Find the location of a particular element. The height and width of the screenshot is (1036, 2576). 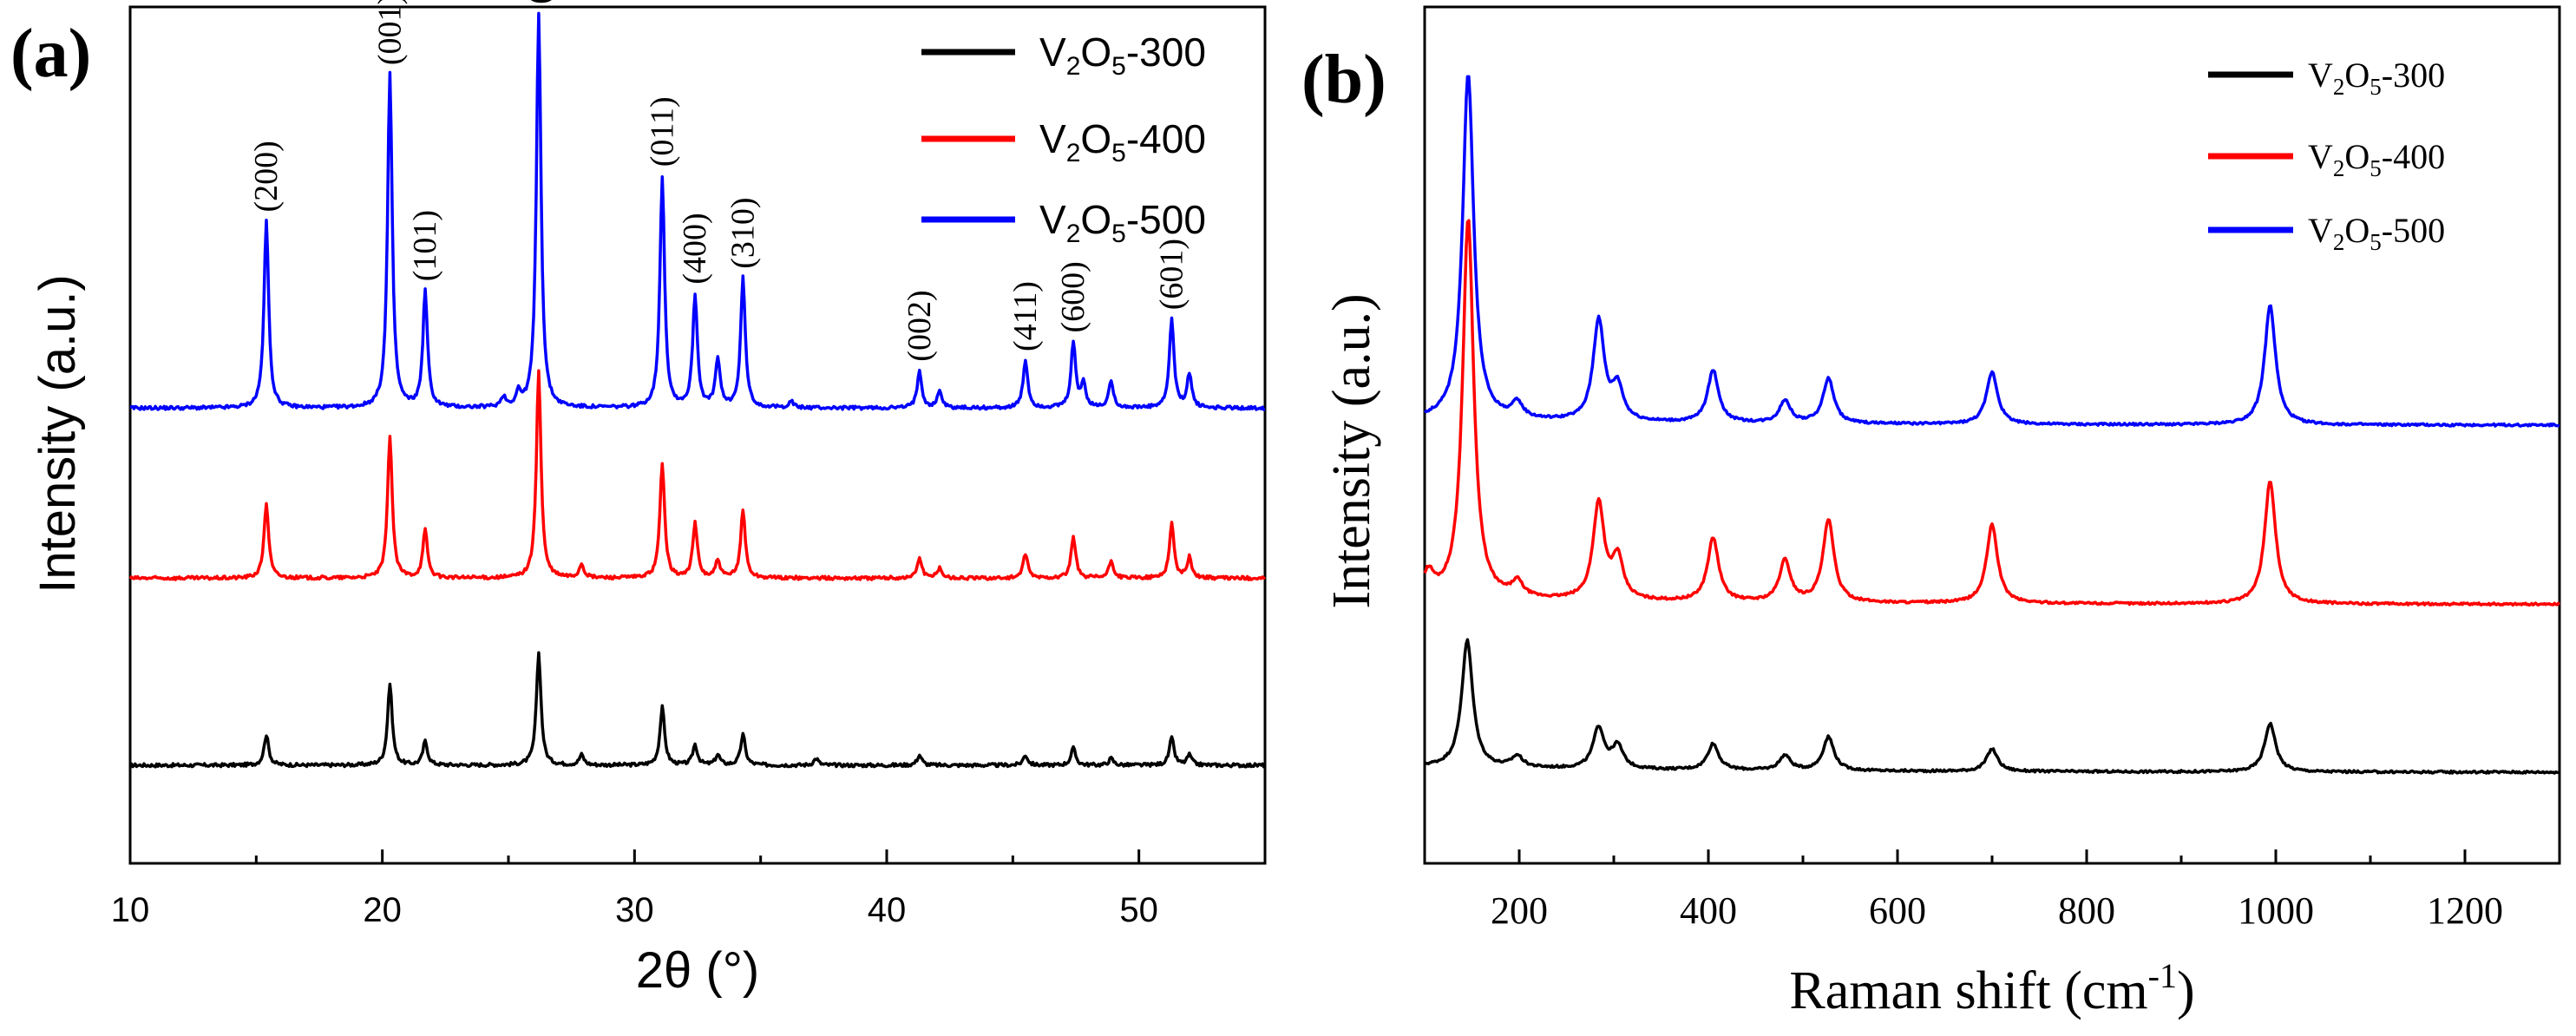

panel-a-label: (a) is located at coordinates (50, 54).